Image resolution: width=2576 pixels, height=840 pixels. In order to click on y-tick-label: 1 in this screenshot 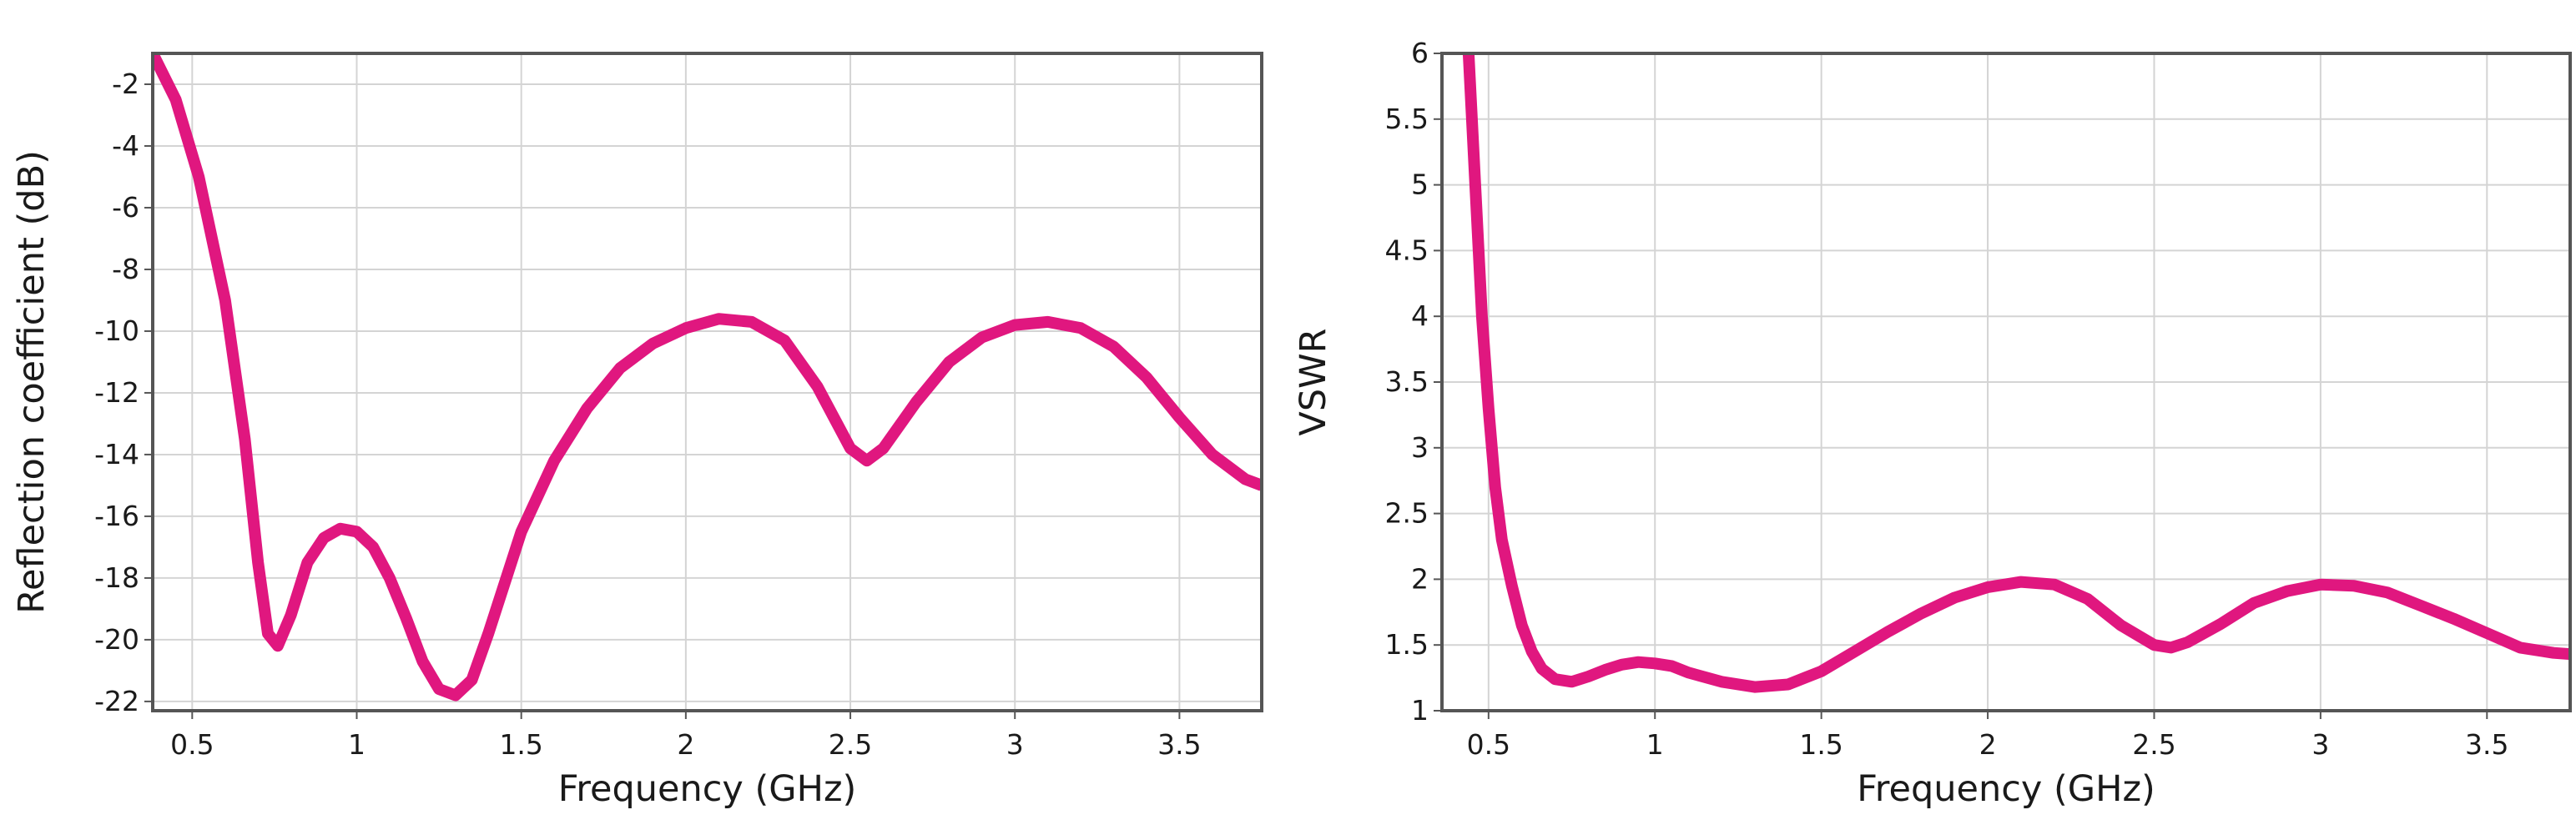, I will do `click(1420, 710)`.